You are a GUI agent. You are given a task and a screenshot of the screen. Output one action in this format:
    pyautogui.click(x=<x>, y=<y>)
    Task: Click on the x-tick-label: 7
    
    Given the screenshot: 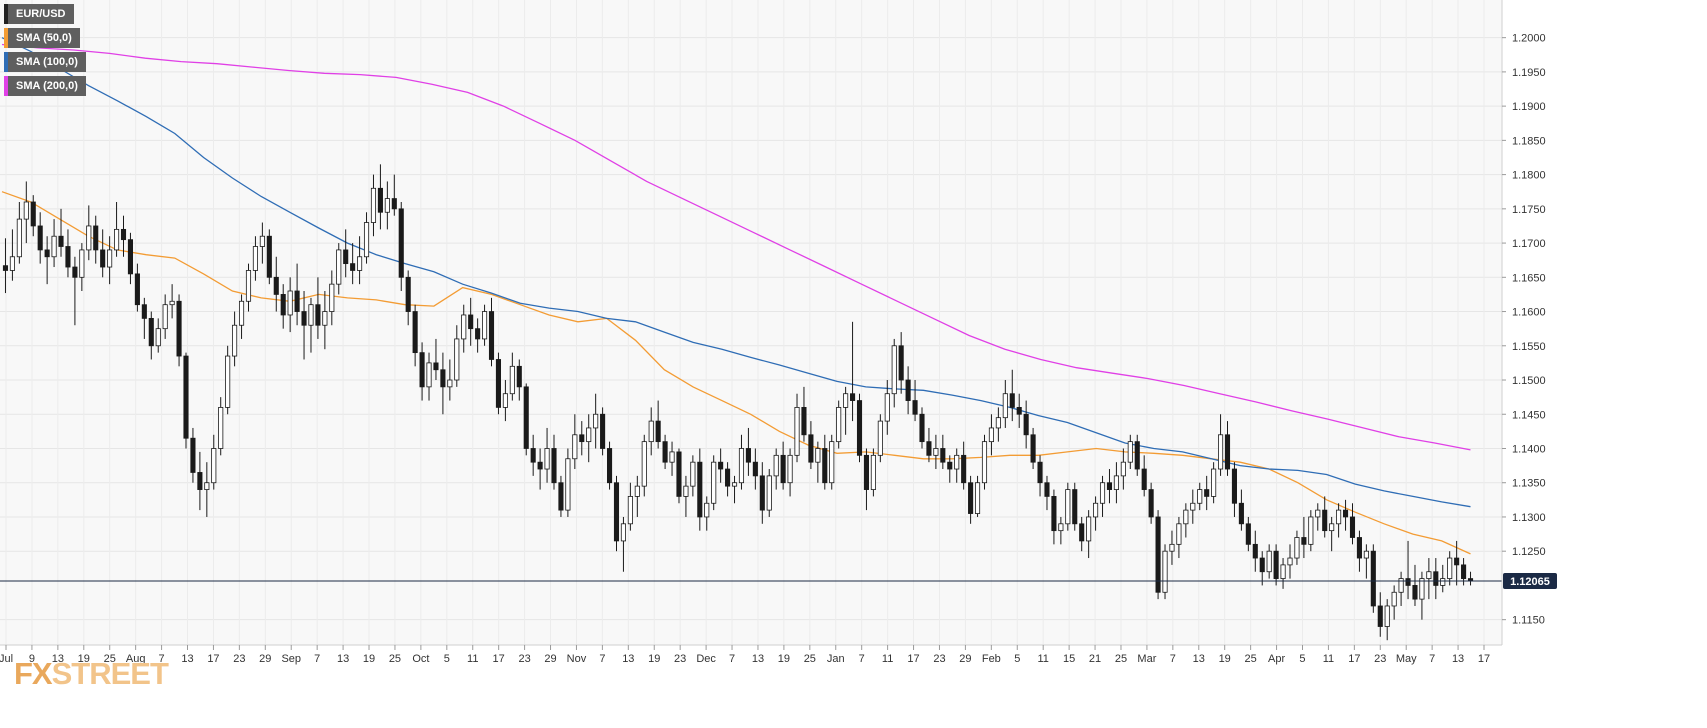 What is the action you would take?
    pyautogui.click(x=732, y=659)
    